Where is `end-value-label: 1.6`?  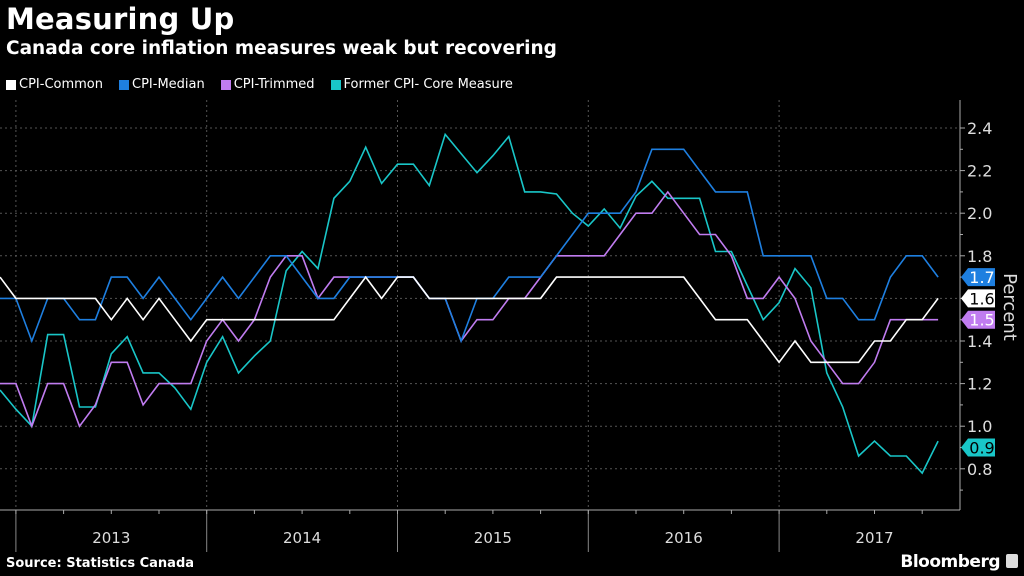
end-value-label: 1.6 is located at coordinates (981, 298).